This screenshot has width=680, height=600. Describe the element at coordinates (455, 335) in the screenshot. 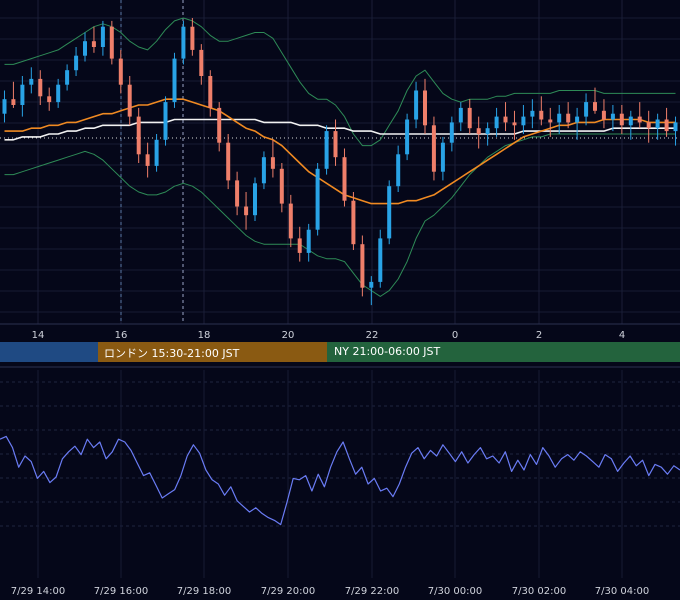

I see `price-x-tick-label: 0` at that location.